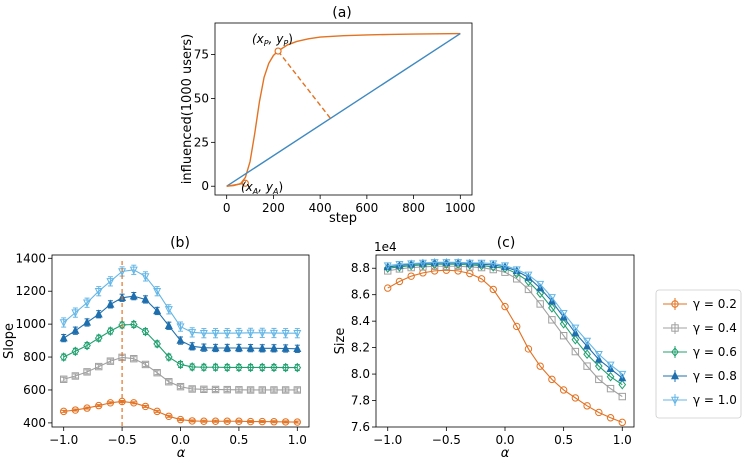  I want to click on legend: γ = 0.2 γ = 0.4 γ = 0.6 γ = 0.8 γ = 1.0, so click(698, 354).